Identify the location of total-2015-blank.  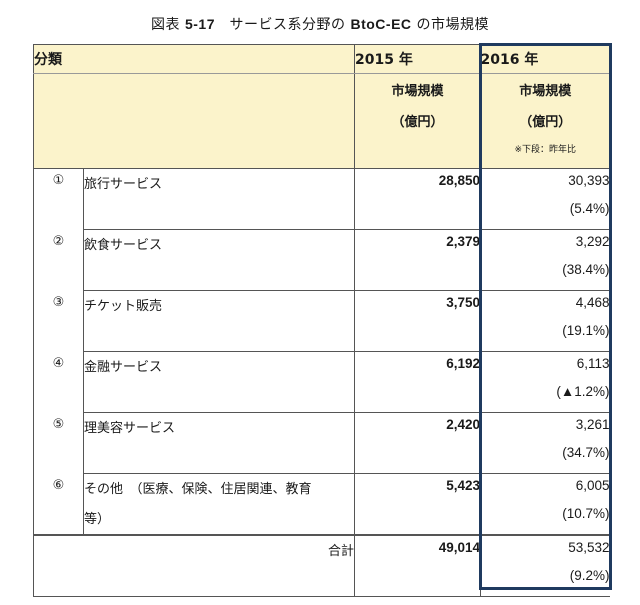
(417, 582).